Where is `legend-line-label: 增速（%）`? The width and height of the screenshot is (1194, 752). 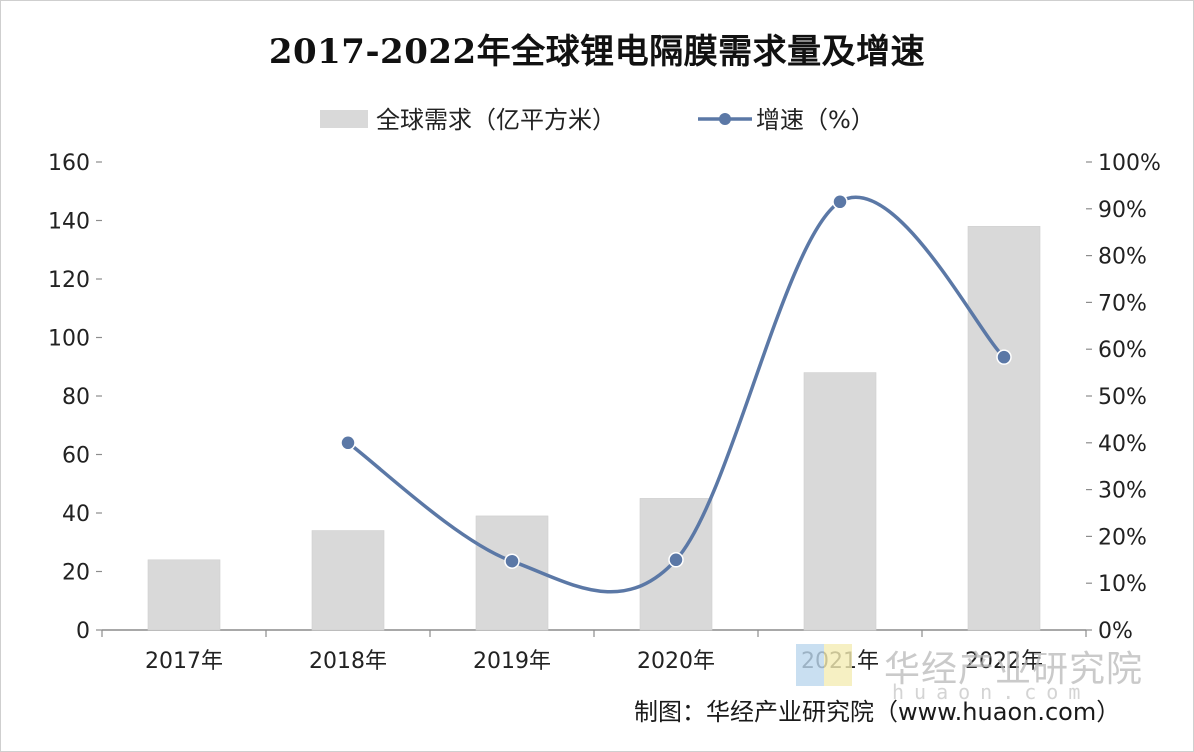
legend-line-label: 增速（%） is located at coordinates (815, 120).